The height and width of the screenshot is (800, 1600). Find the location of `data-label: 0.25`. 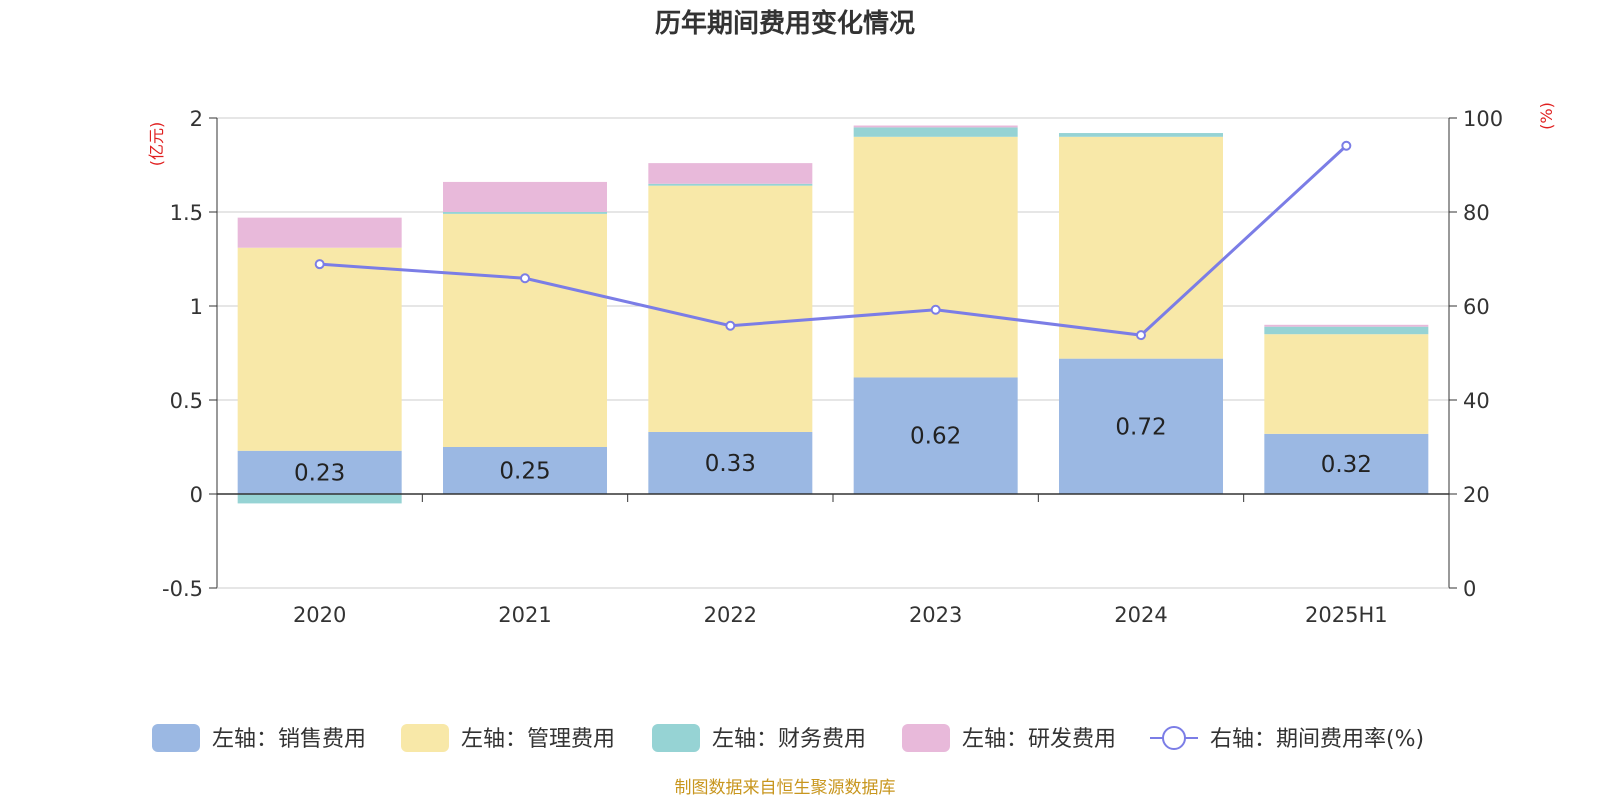

data-label: 0.25 is located at coordinates (524, 472).